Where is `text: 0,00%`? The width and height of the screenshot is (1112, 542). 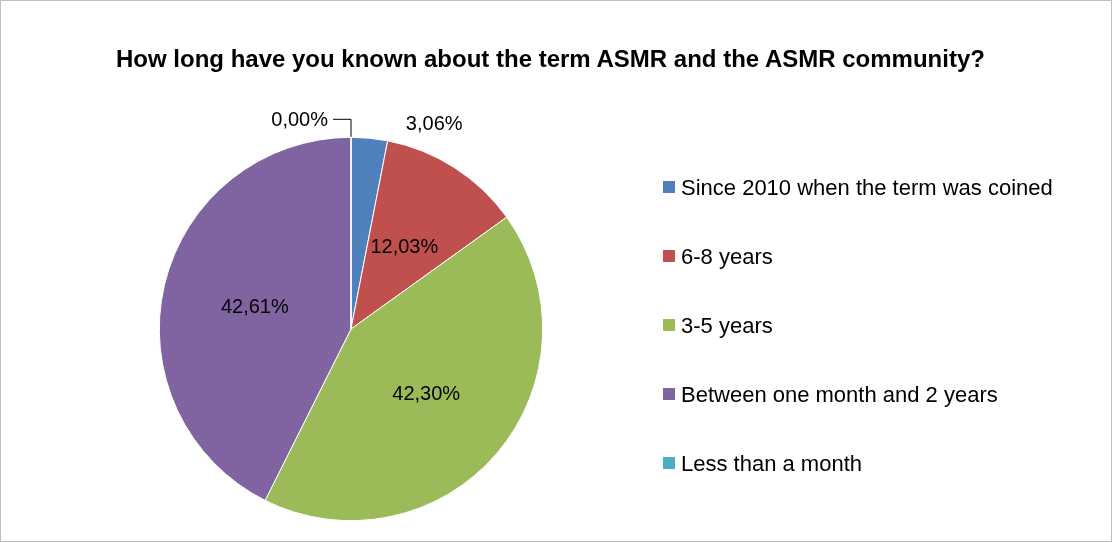 text: 0,00% is located at coordinates (299, 119).